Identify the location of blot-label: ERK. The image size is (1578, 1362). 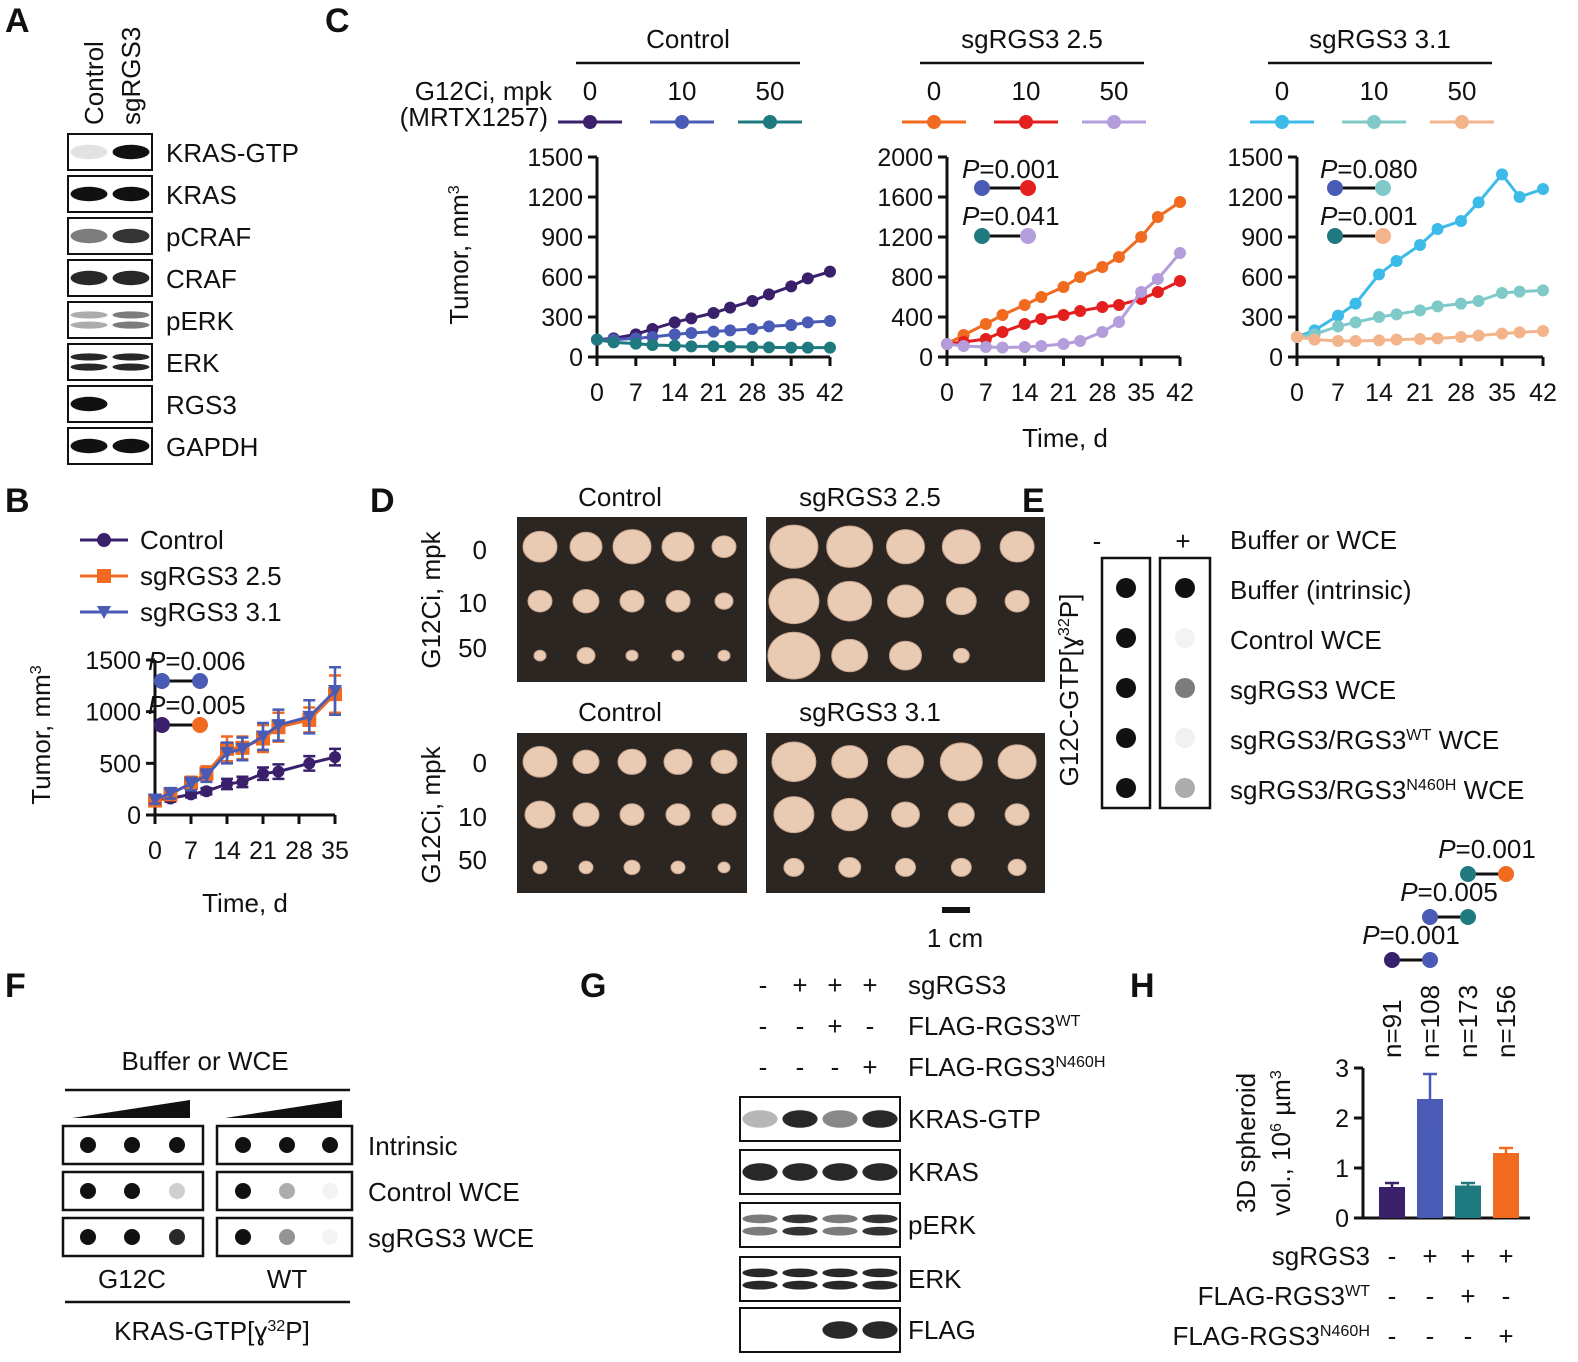
(193, 363).